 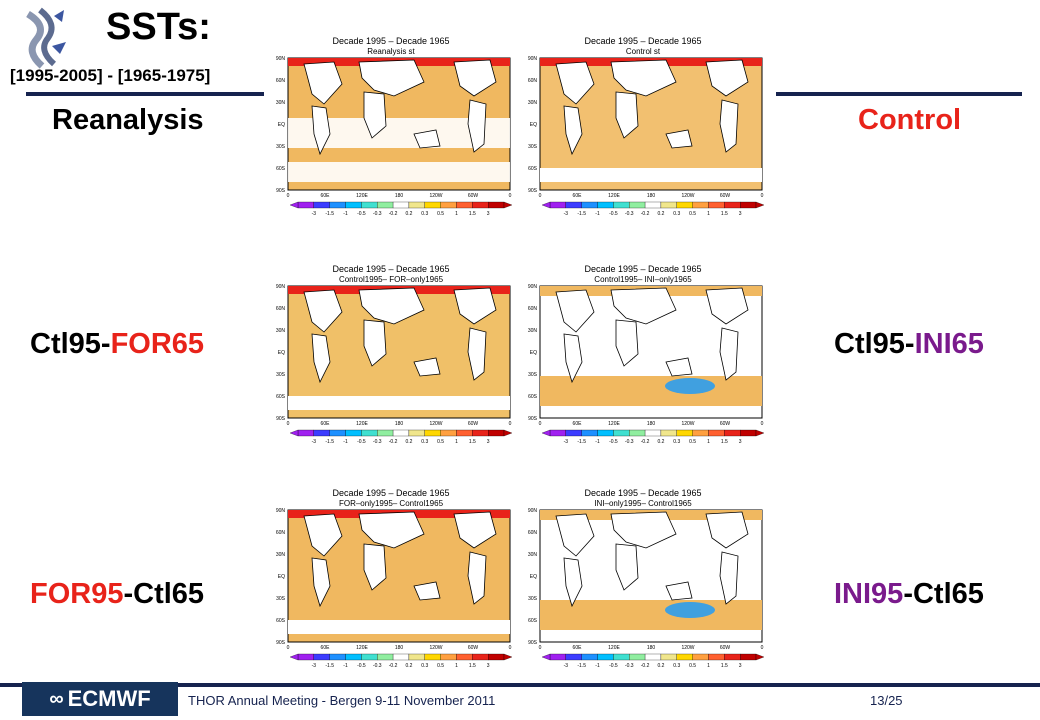 What do you see at coordinates (390, 41) in the screenshot?
I see `map-title-line1: Decade 1995 – Decade 1965` at bounding box center [390, 41].